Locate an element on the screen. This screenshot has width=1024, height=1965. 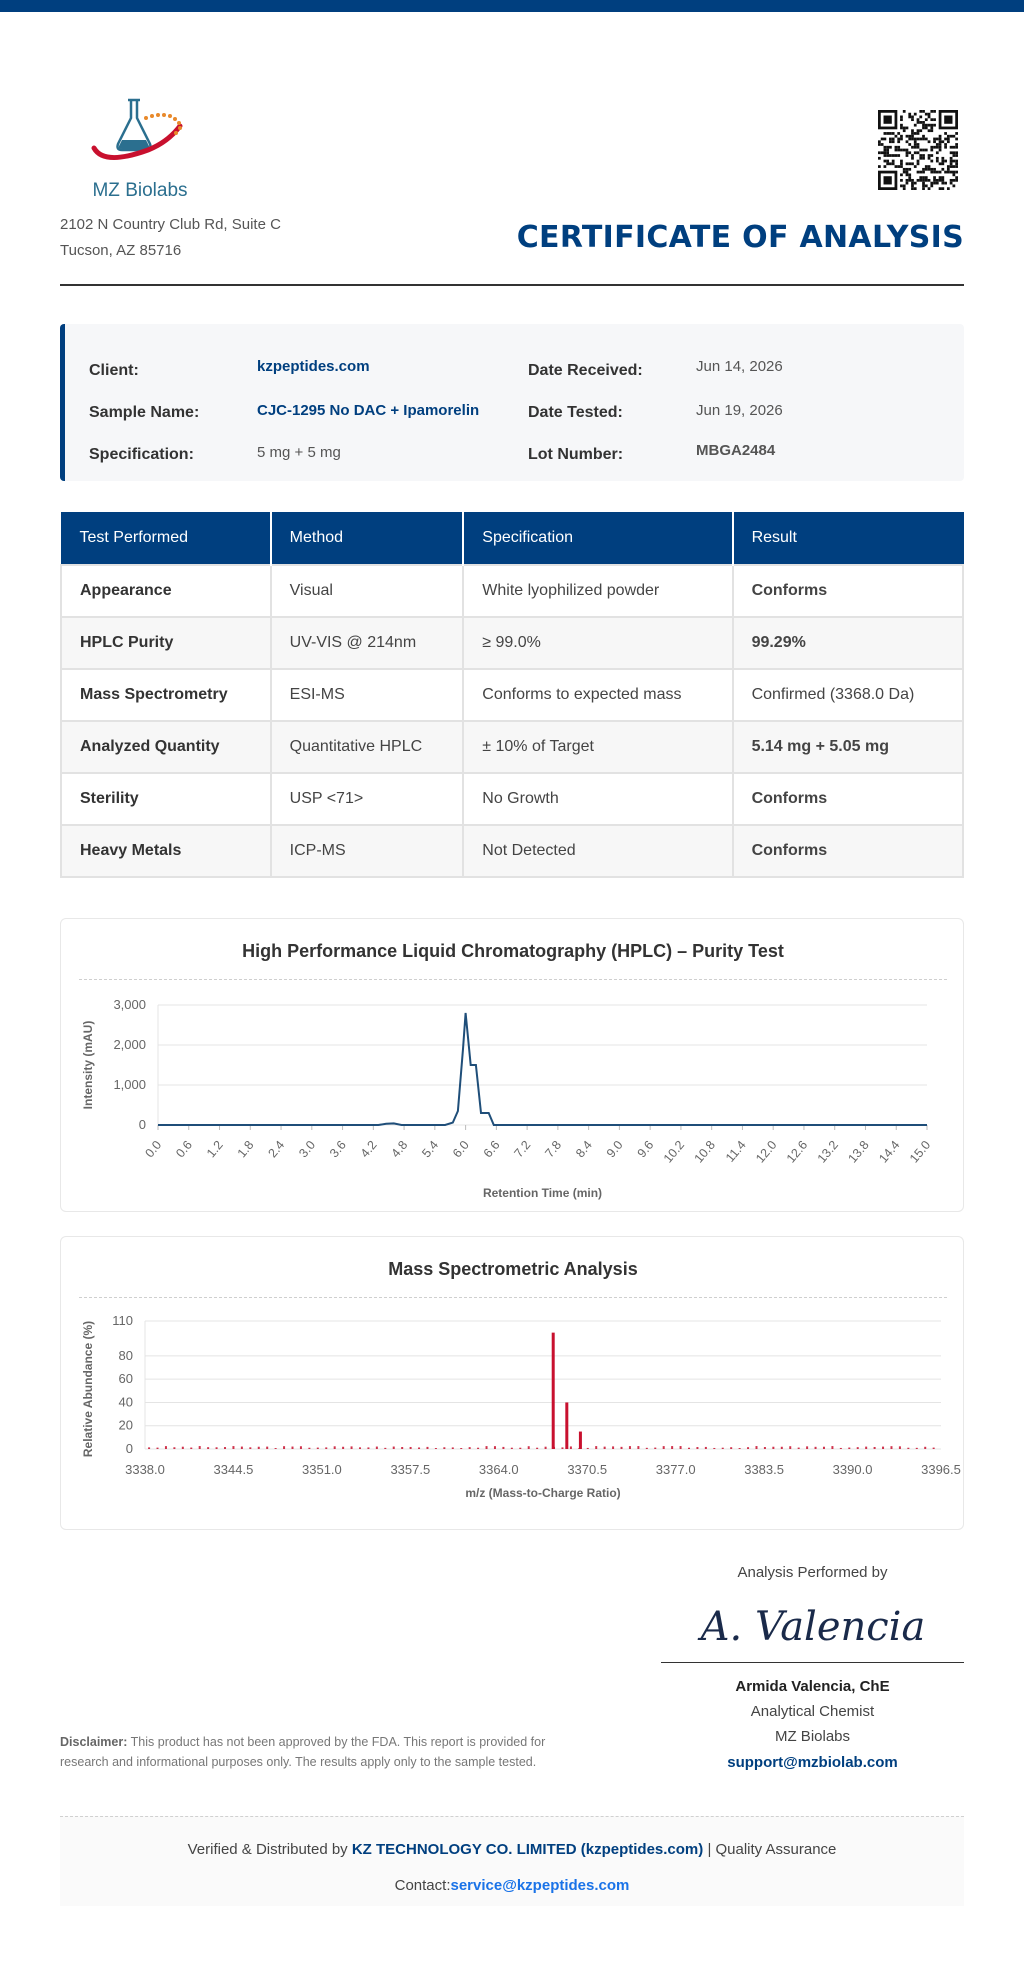
footer-contact-email: service@kzpeptides.com is located at coordinates (540, 1885).